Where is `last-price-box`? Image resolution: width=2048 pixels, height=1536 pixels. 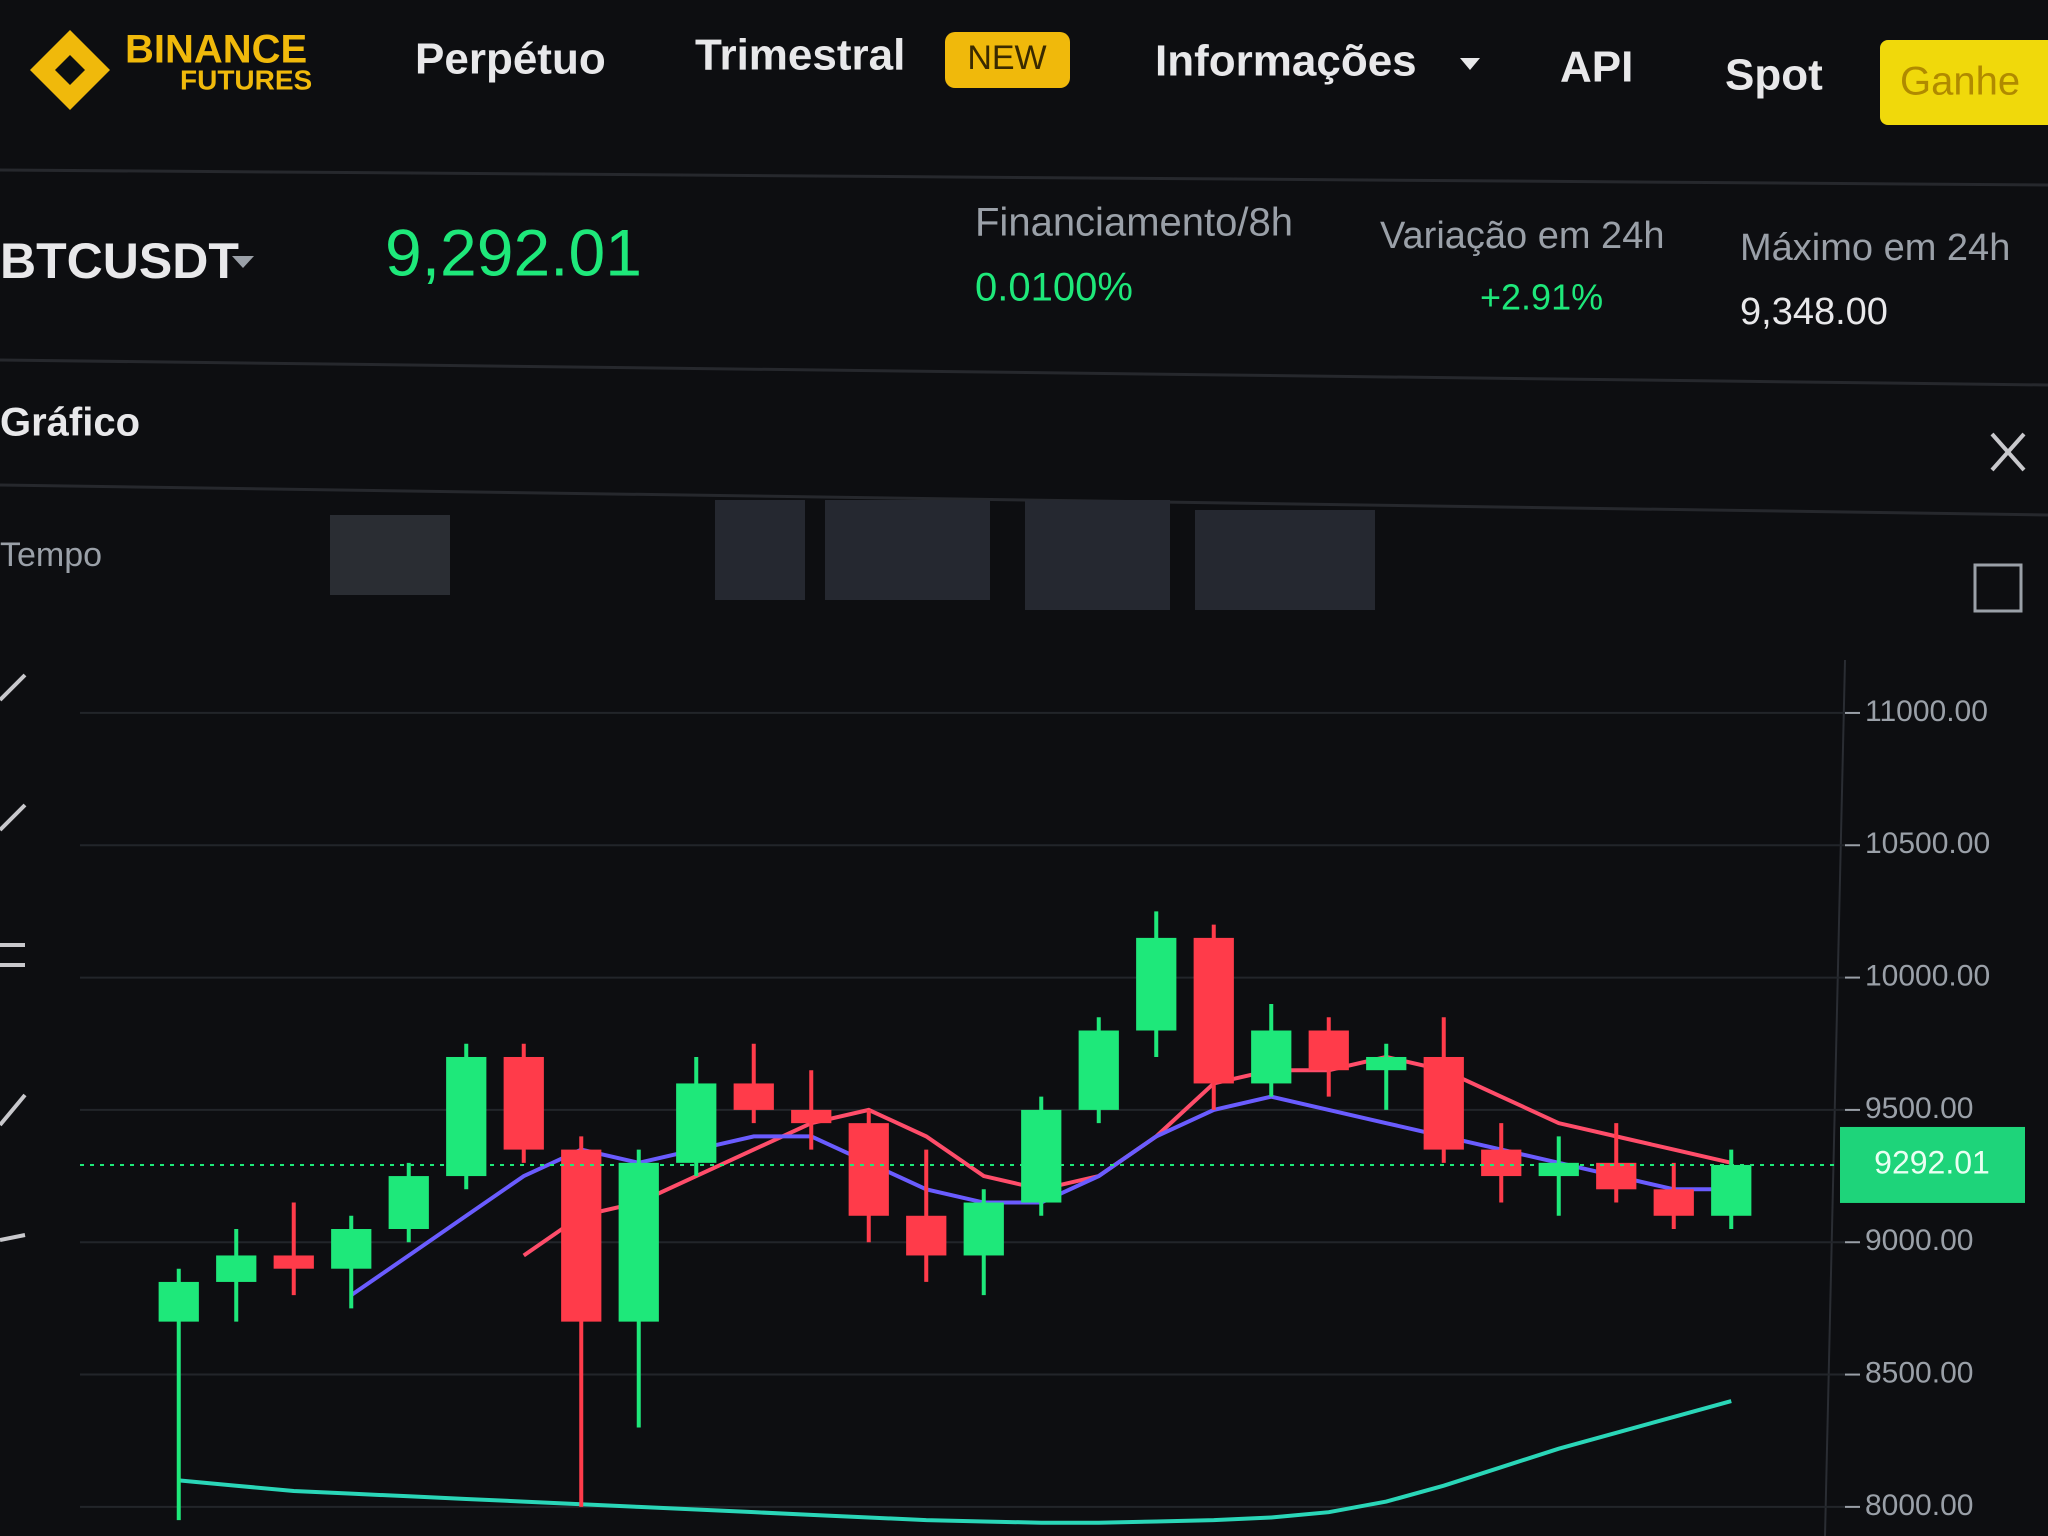
last-price-box is located at coordinates (1932, 1164).